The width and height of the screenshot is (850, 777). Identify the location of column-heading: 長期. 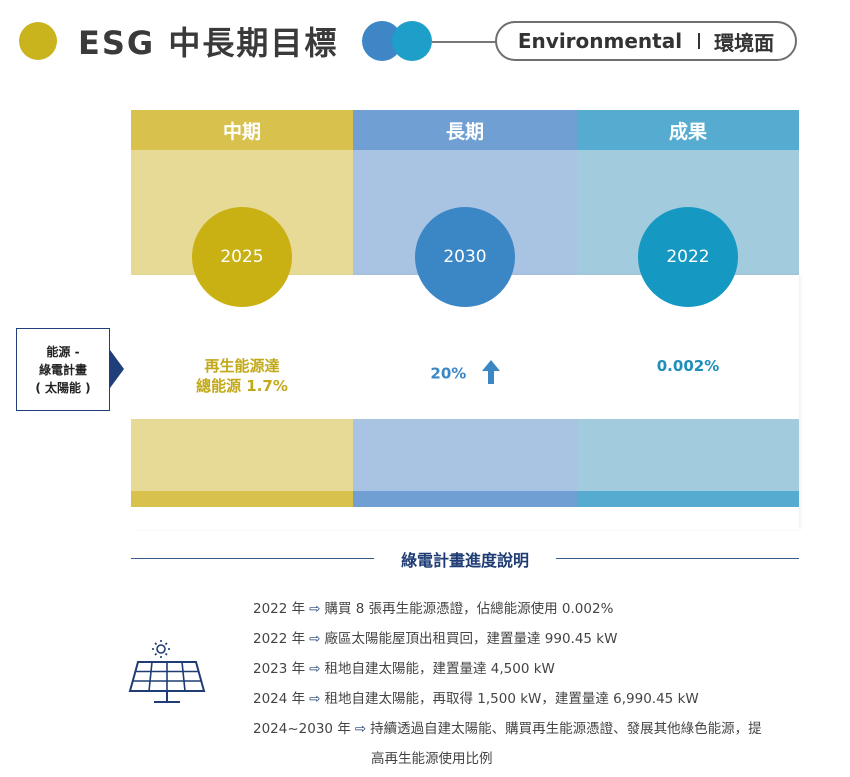
(465, 130).